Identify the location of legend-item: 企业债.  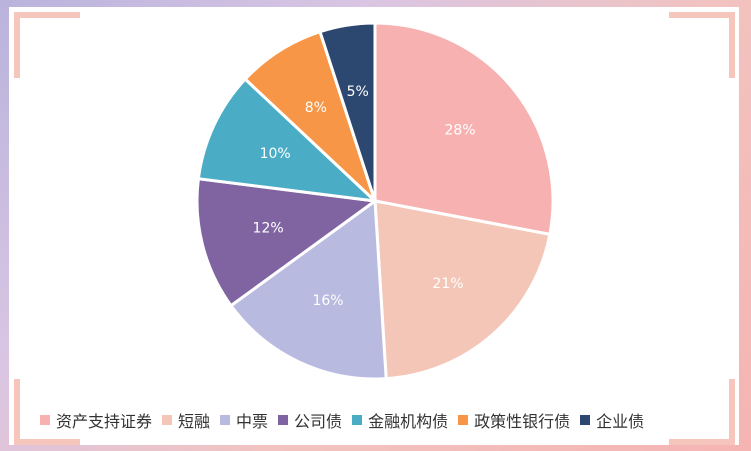
(612, 420).